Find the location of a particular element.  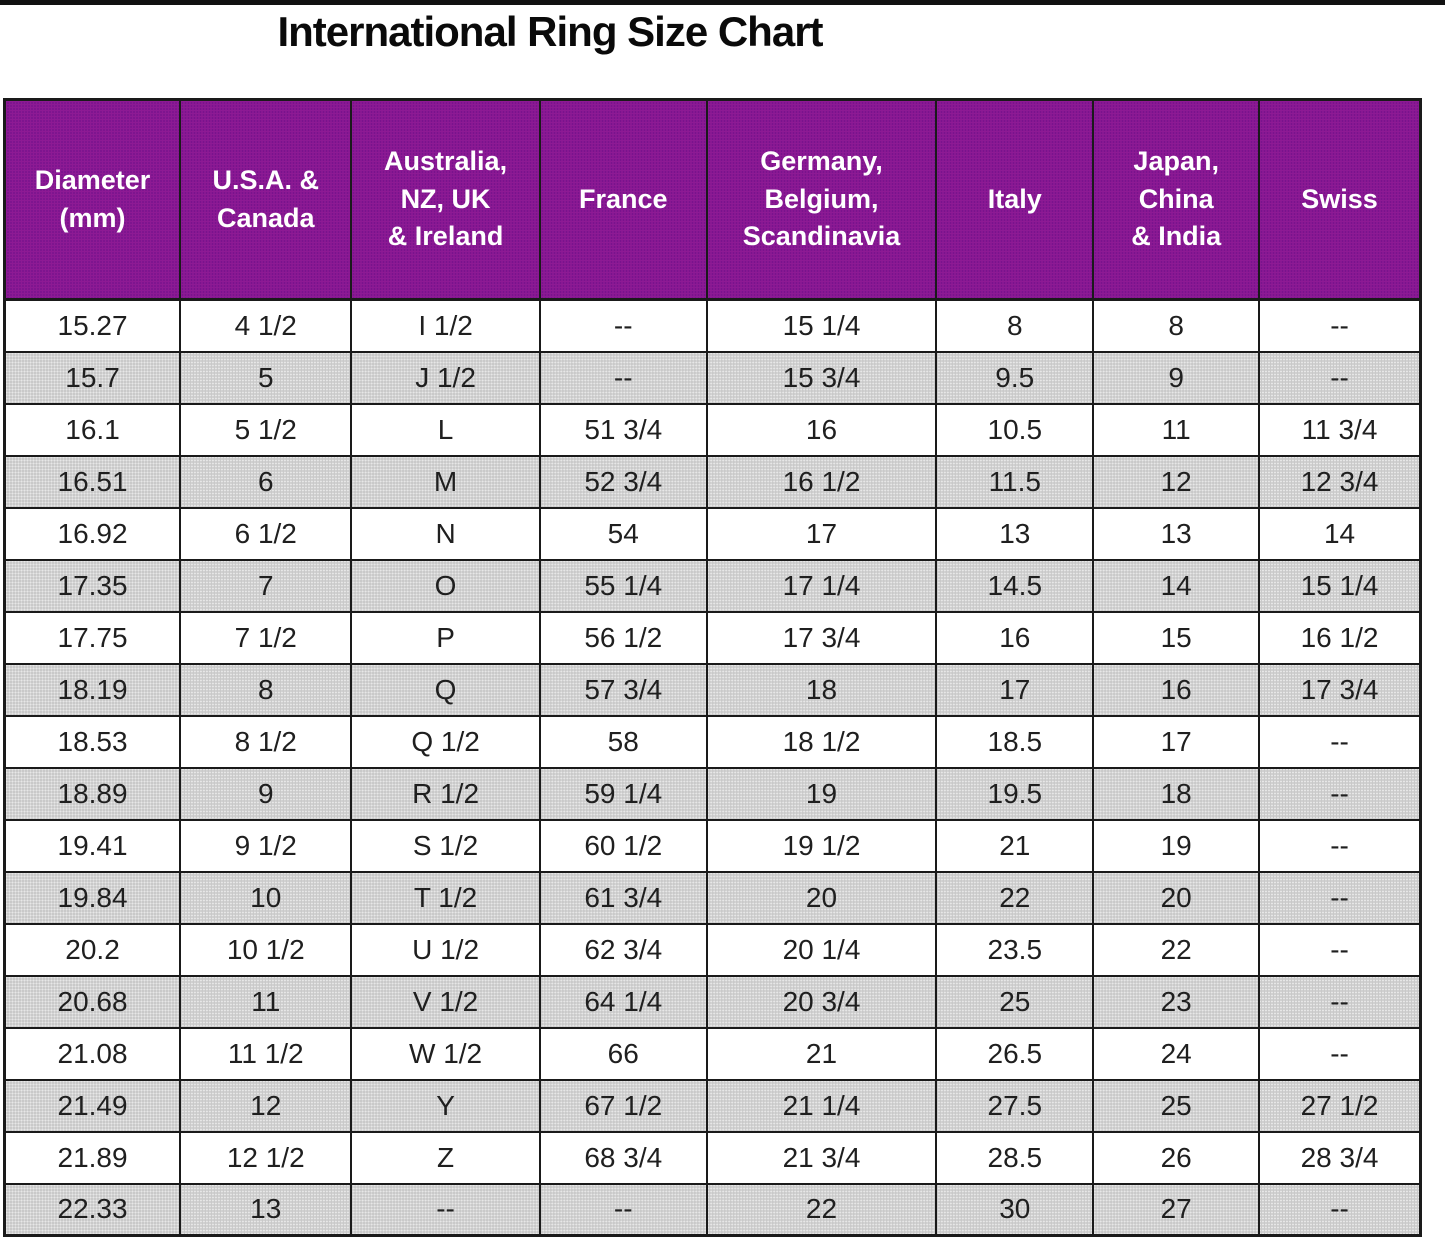

cell-japan-china-india: 13 is located at coordinates (1176, 533).